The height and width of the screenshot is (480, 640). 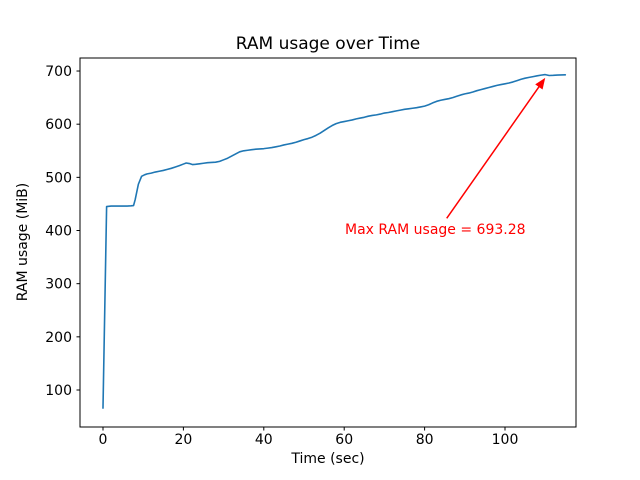 I want to click on y-tick-label: 400, so click(x=58, y=232).